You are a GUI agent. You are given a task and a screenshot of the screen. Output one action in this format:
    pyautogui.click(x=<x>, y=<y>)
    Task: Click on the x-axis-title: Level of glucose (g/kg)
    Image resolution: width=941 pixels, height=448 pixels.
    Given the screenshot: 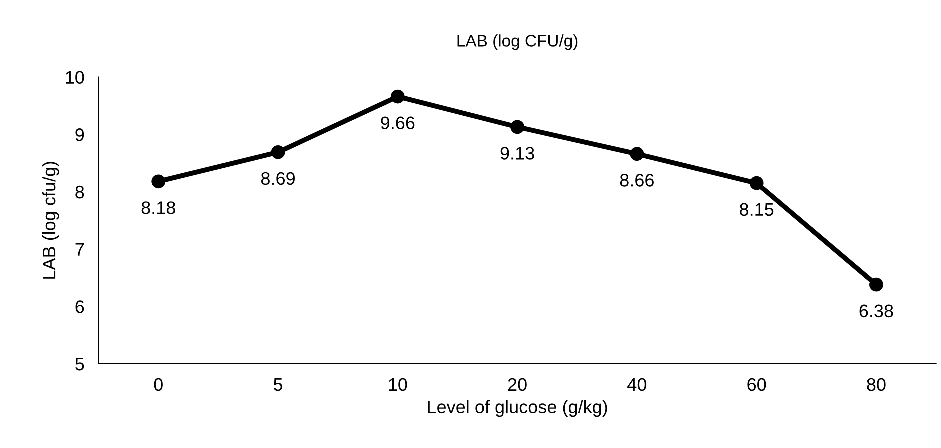 What is the action you would take?
    pyautogui.click(x=518, y=409)
    